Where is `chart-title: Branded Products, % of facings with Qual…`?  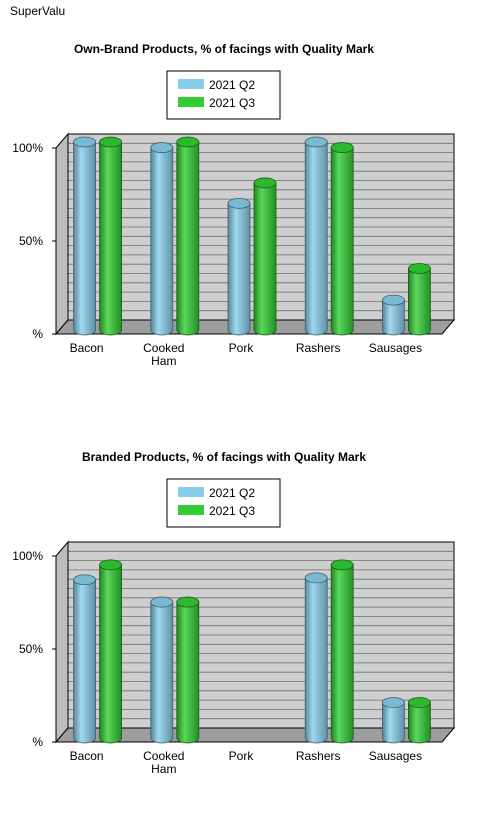
chart-title: Branded Products, % of facings with Qual… is located at coordinates (224, 457).